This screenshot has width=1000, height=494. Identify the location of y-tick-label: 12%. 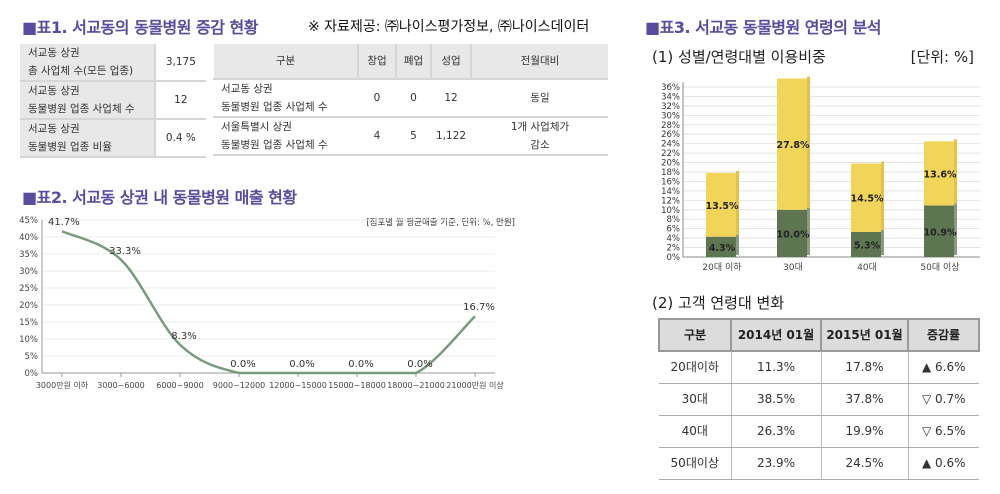
(670, 201).